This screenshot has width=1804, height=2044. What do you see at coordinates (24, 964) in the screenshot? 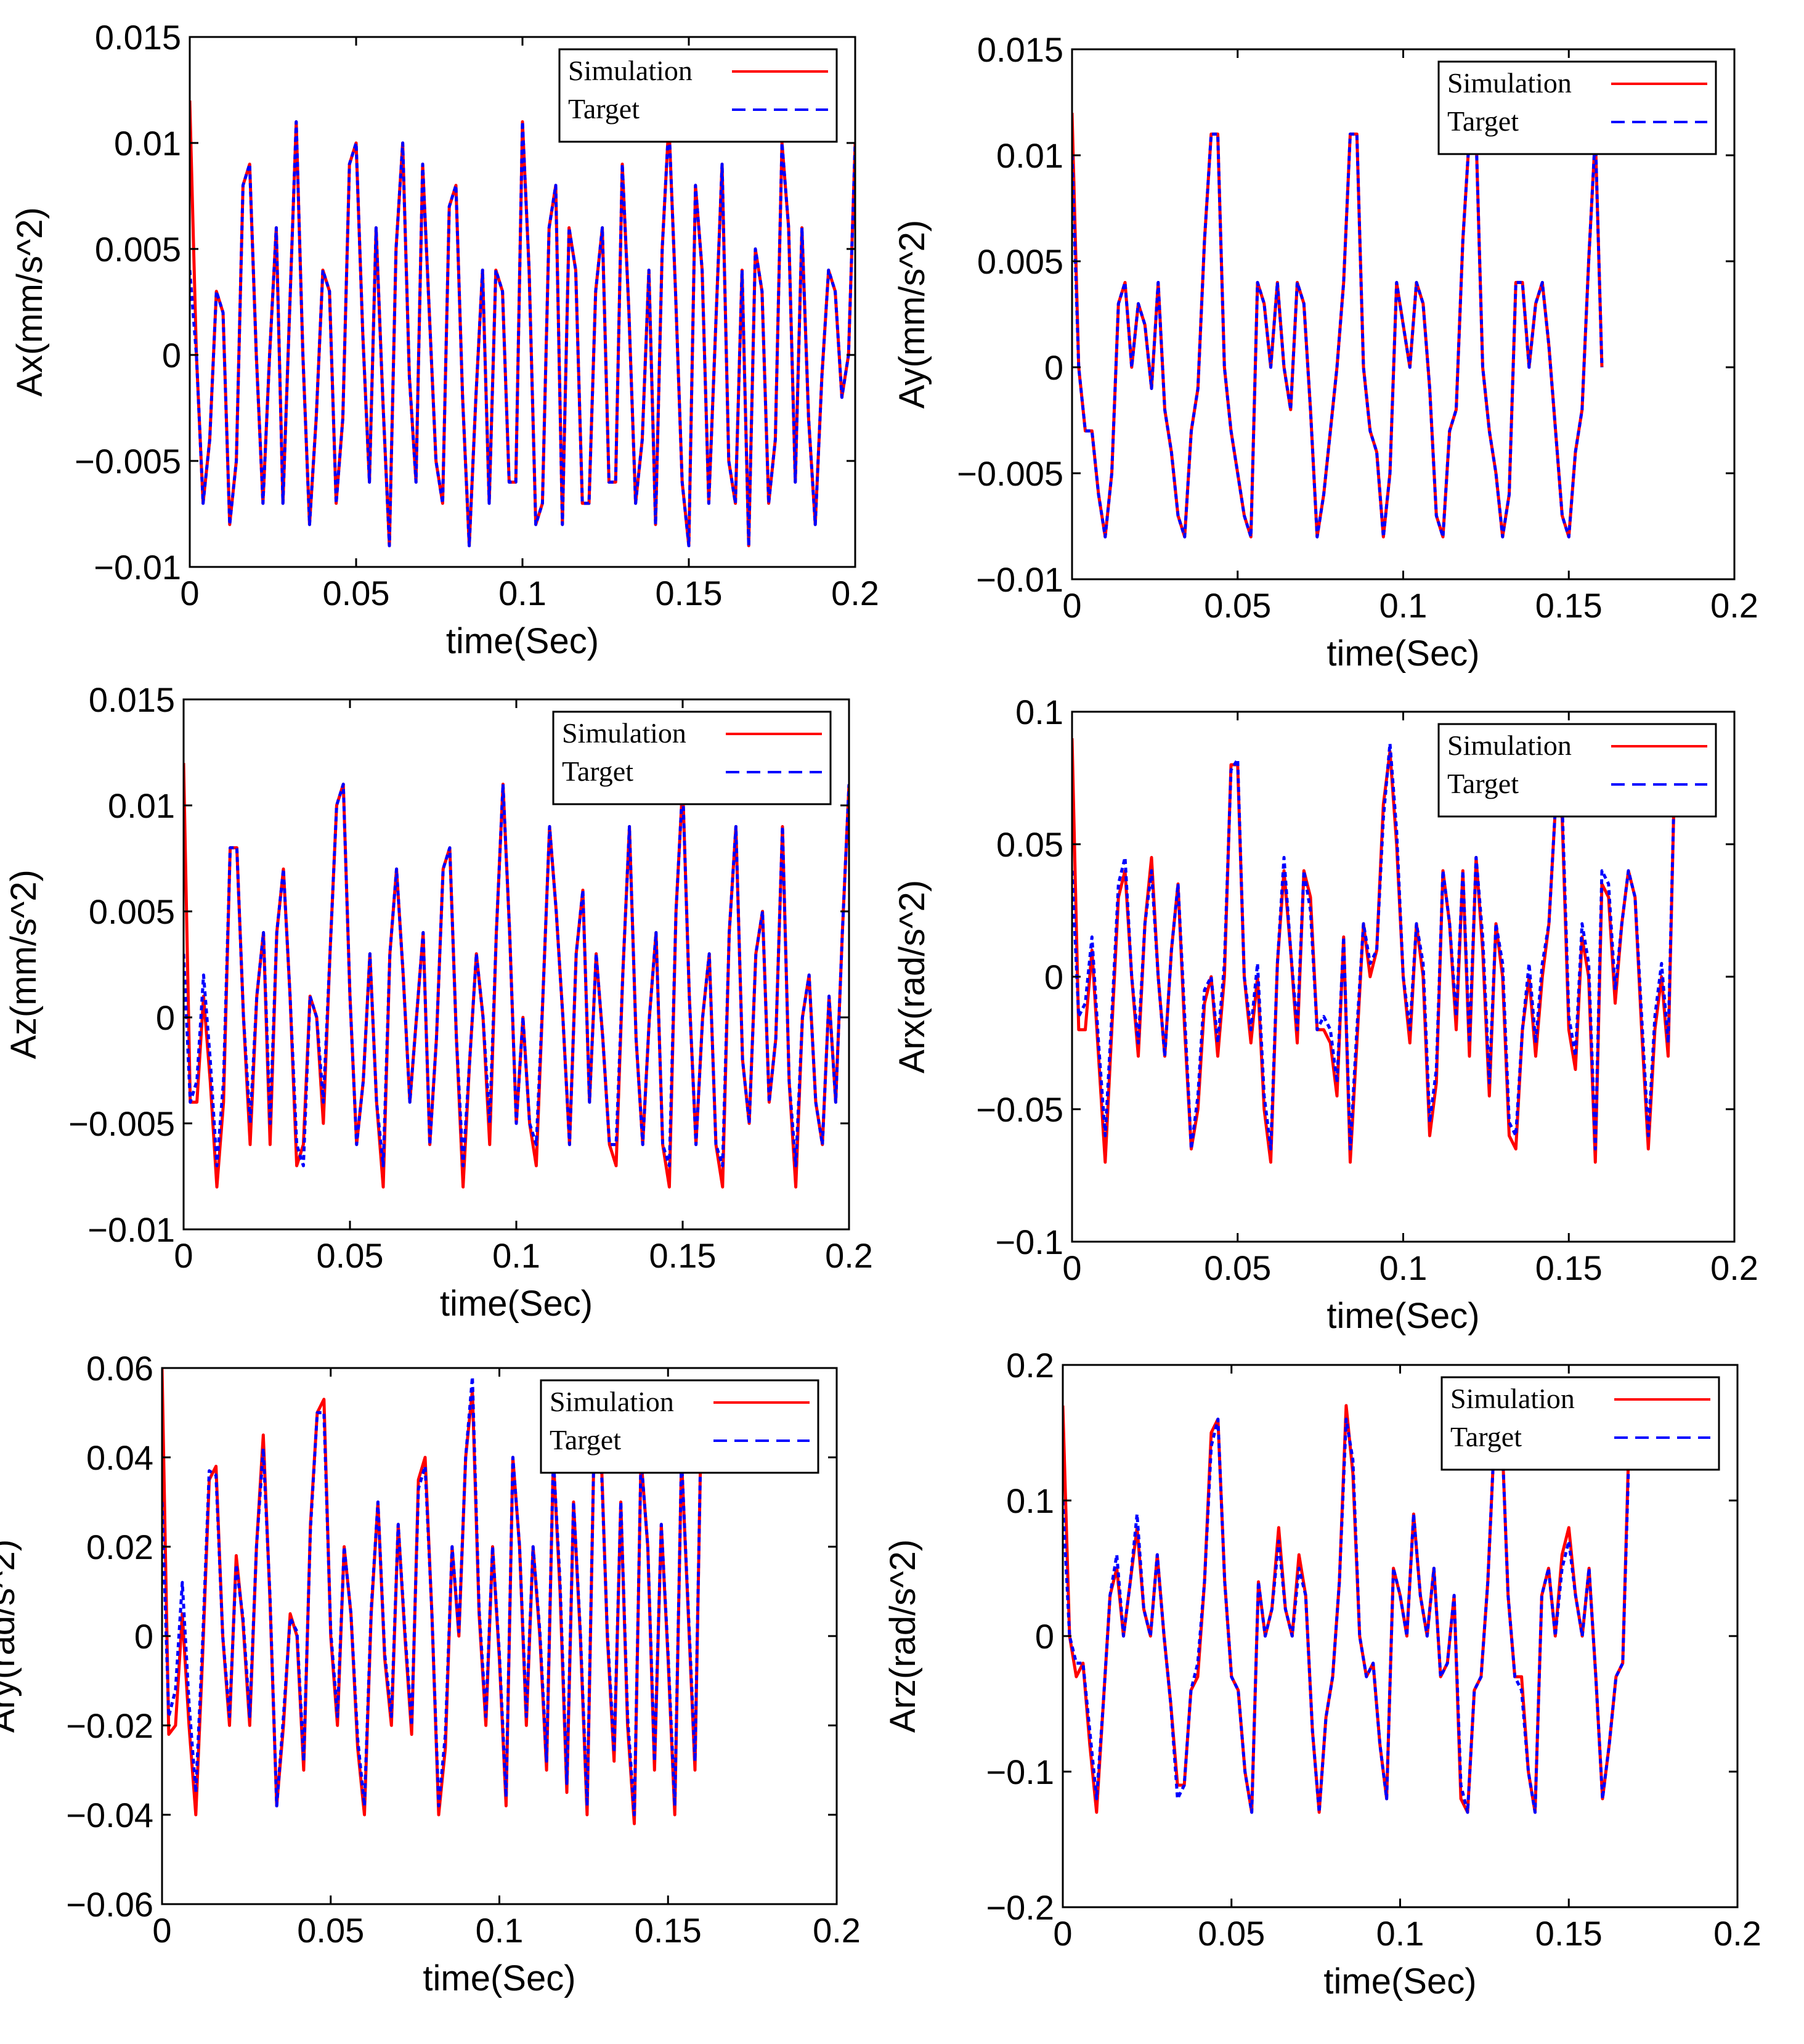
I see `y-axis-label: Az(mm/s^2)` at bounding box center [24, 964].